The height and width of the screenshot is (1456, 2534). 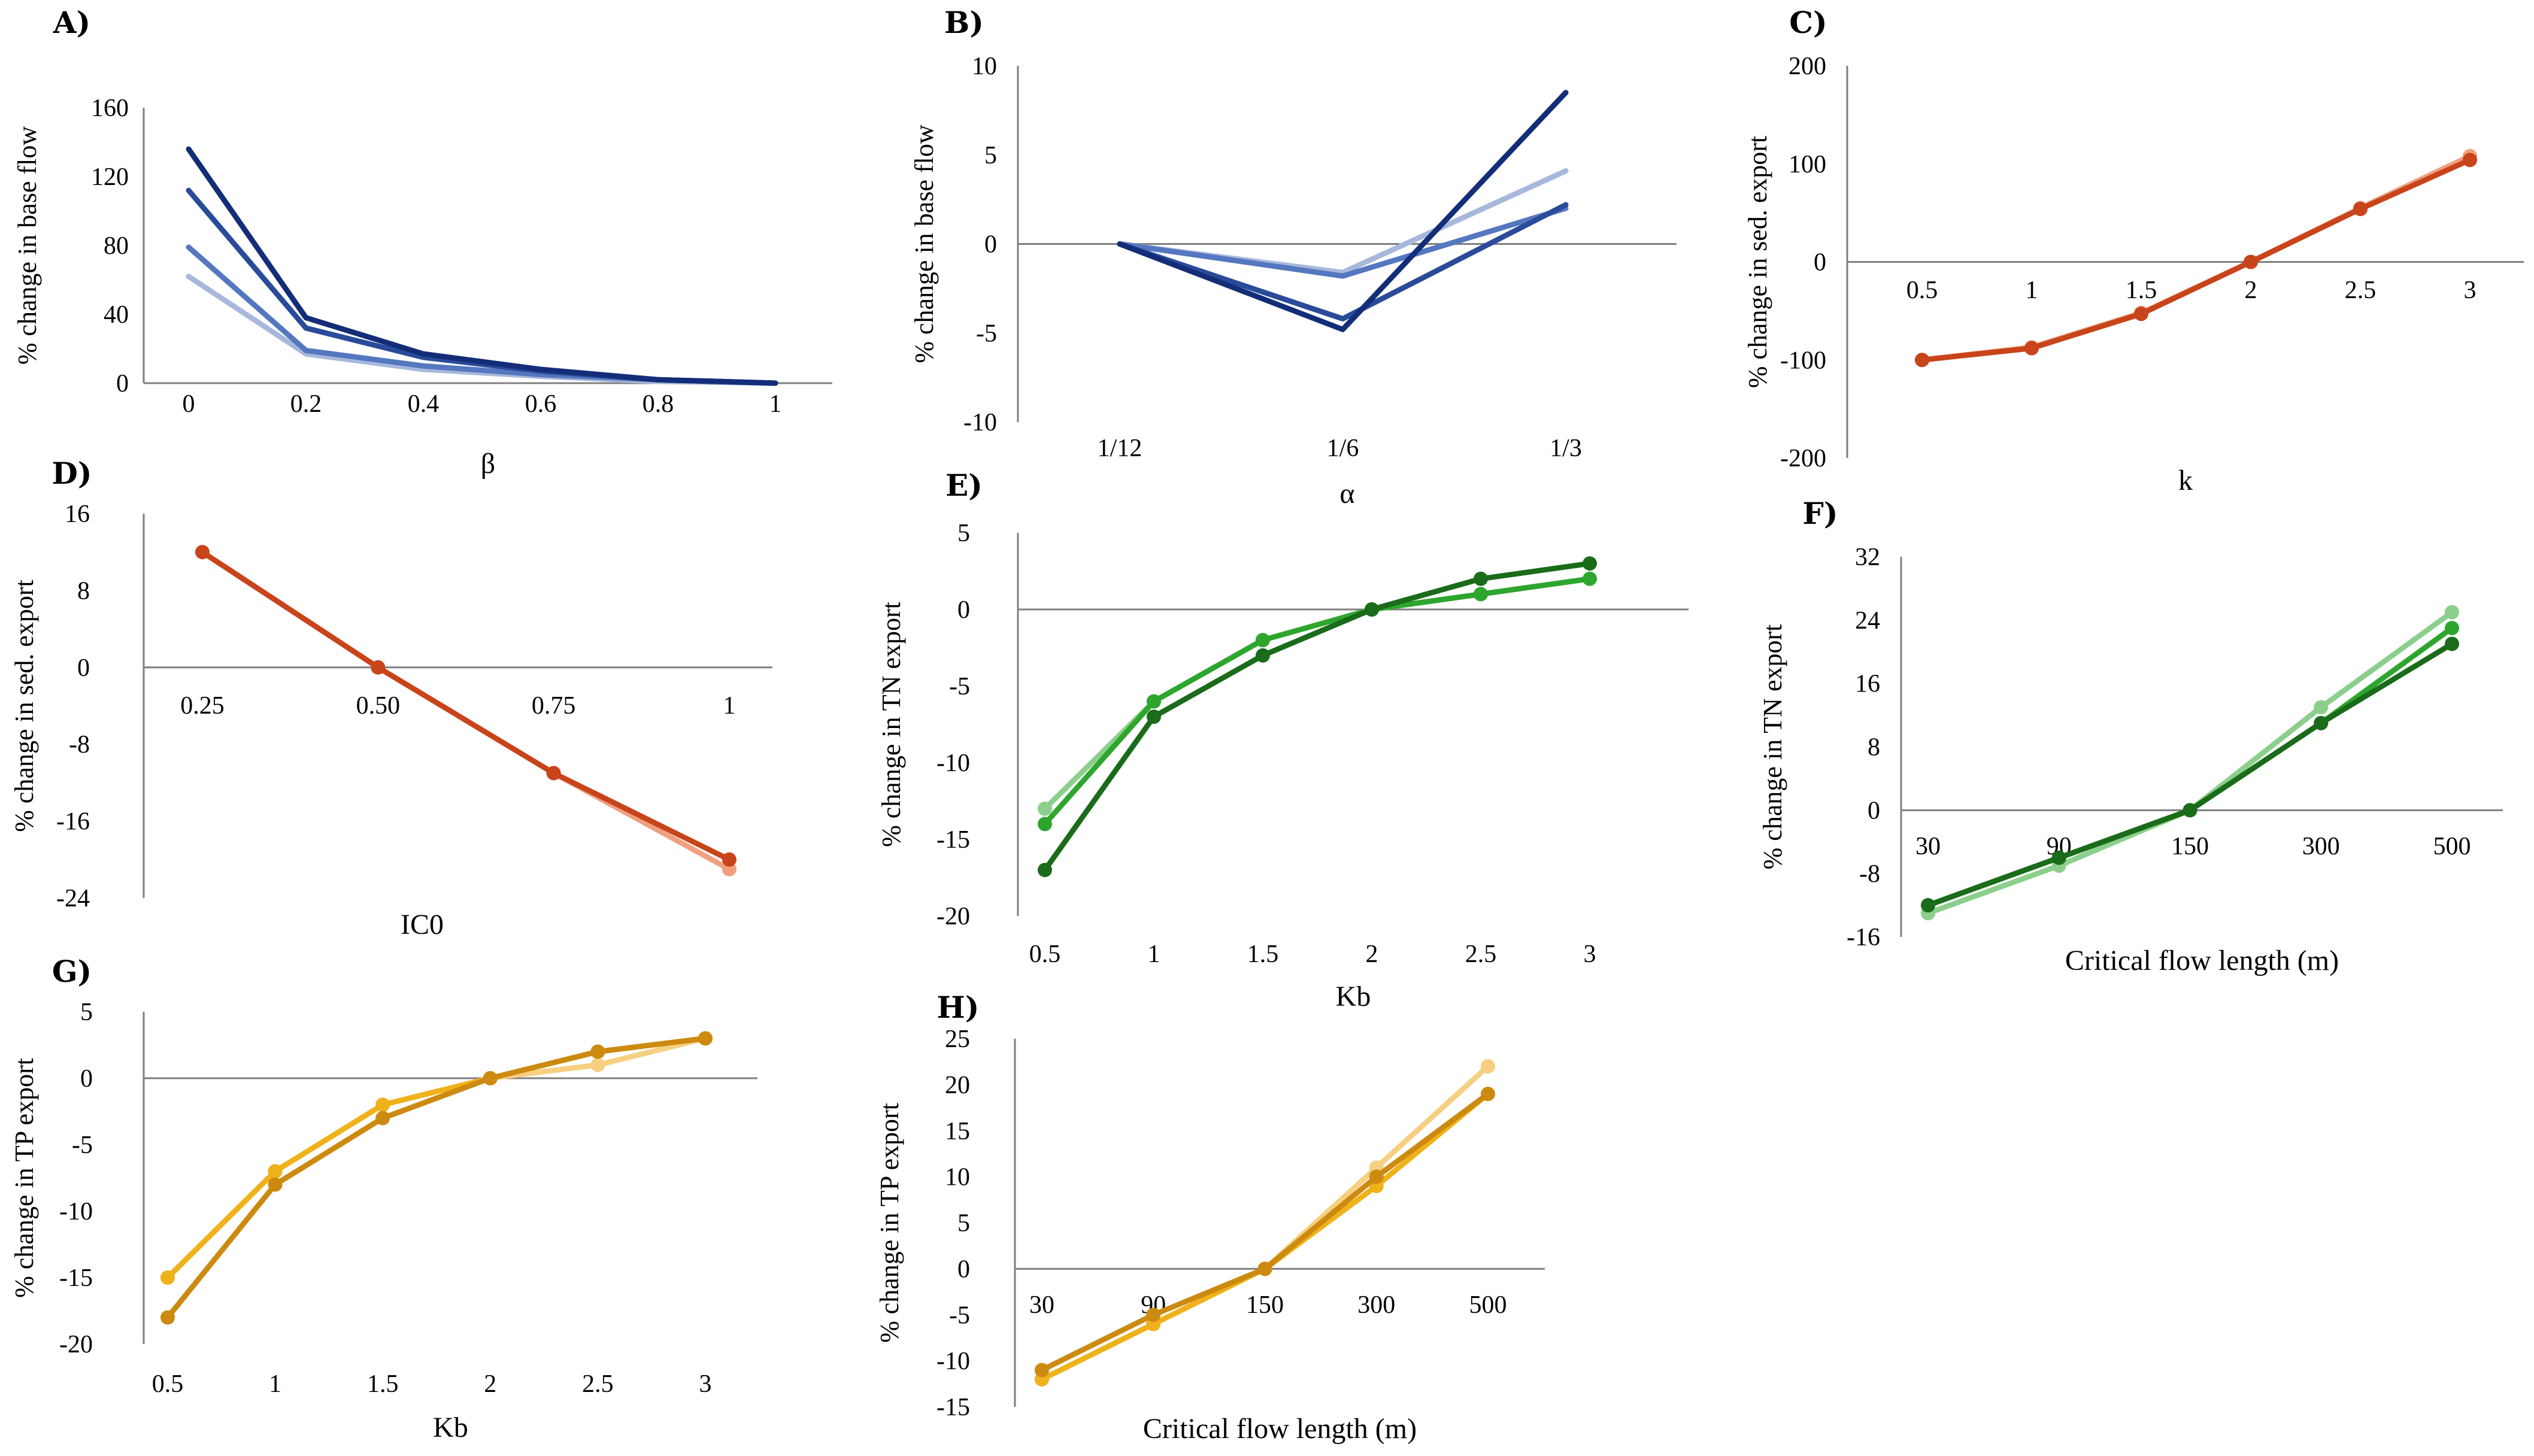 What do you see at coordinates (24, 1178) in the screenshot?
I see `y-axis-title: % change in TP export` at bounding box center [24, 1178].